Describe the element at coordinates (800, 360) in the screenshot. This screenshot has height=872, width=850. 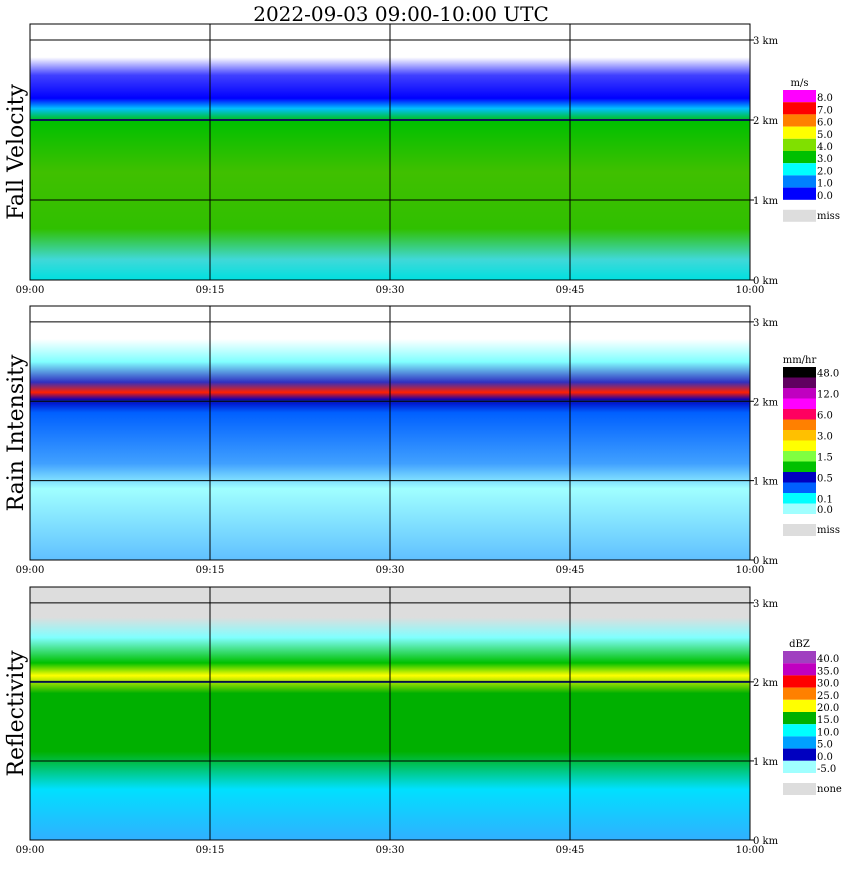
I see `legend-unit: mm/hr` at that location.